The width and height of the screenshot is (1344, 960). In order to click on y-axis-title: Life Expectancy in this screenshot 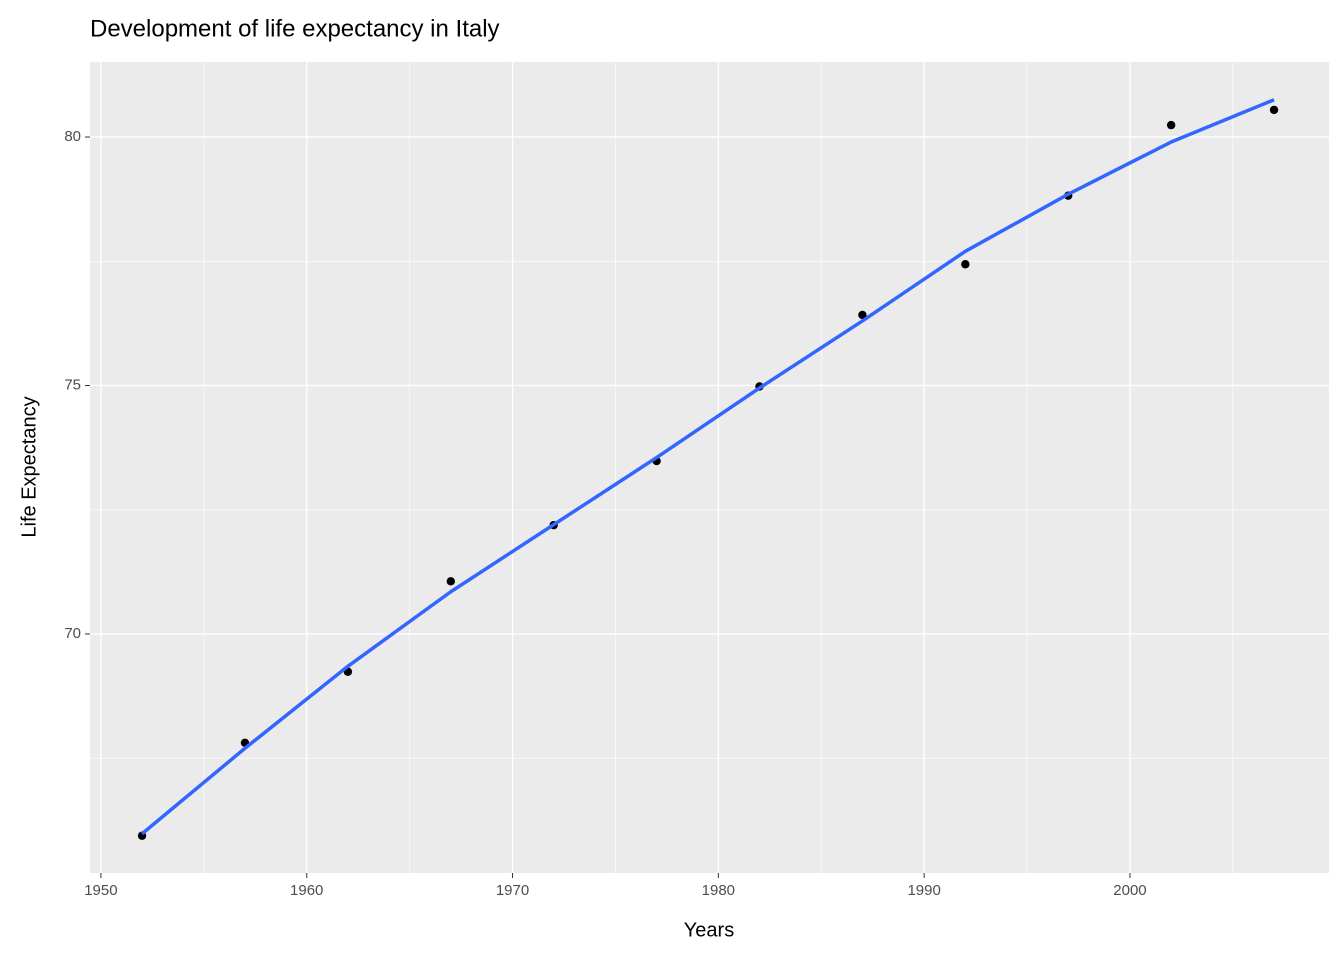, I will do `click(29, 466)`.